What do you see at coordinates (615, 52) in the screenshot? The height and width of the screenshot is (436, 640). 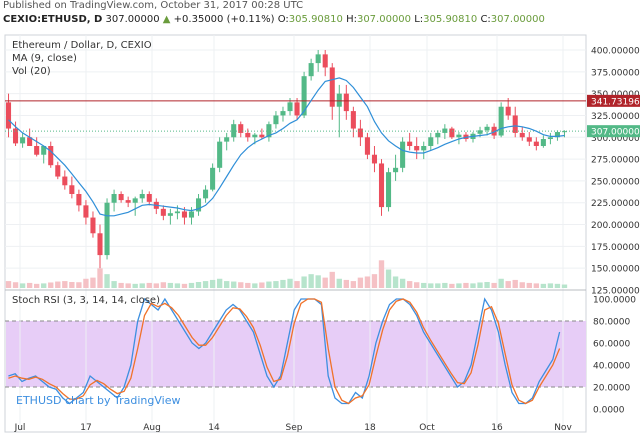 I see `price-tick-label: 400.00000` at bounding box center [615, 52].